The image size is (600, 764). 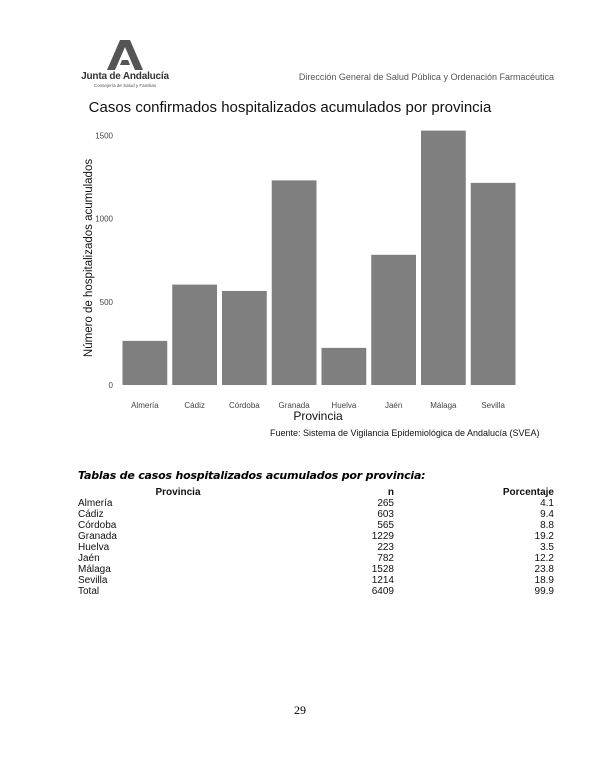 What do you see at coordinates (178, 492) in the screenshot?
I see `header-provincia: Provincia` at bounding box center [178, 492].